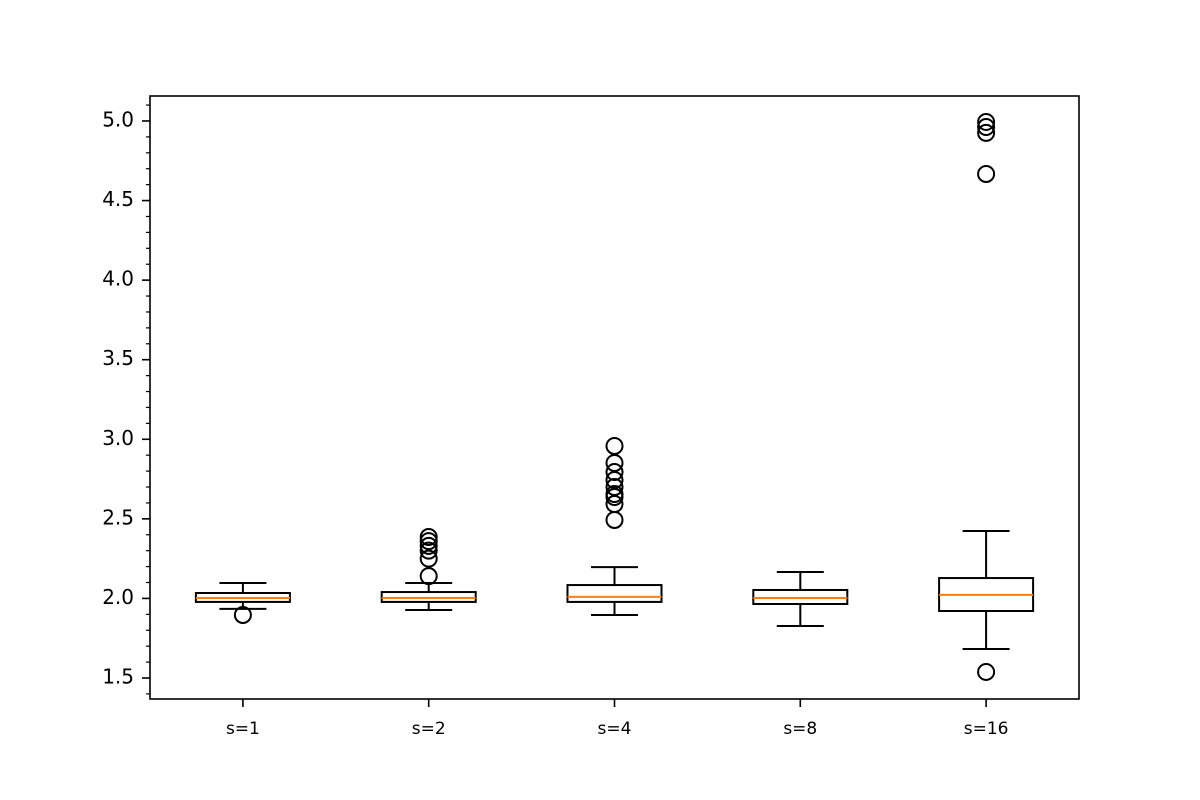  I want to click on box, so click(614, 593).